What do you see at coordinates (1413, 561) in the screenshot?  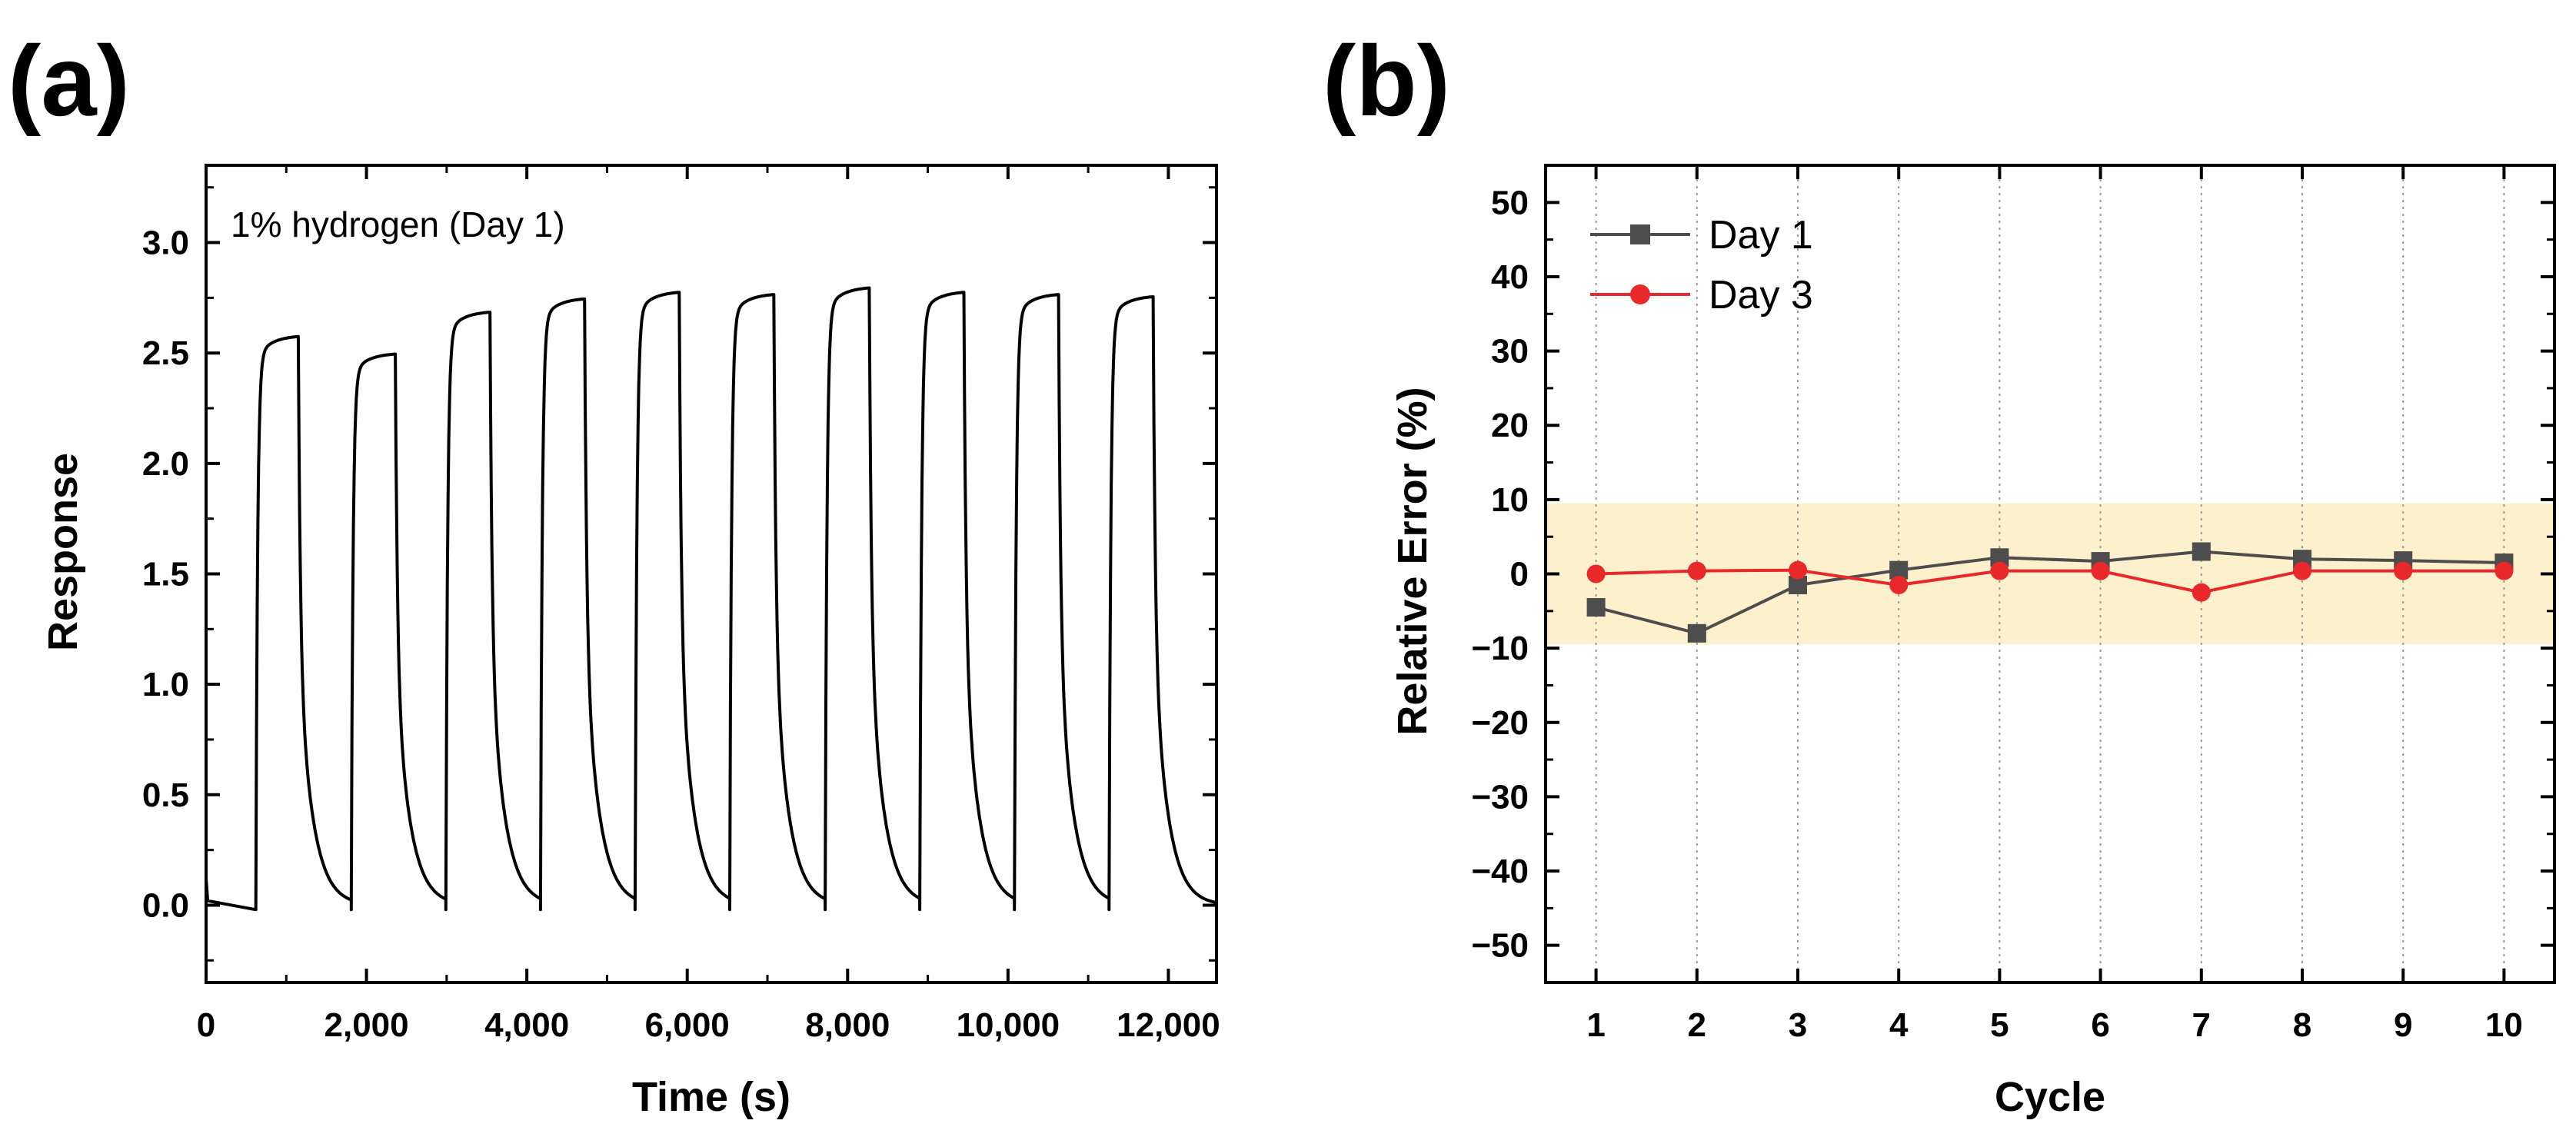 I see `chart-b-y-axis-title: Relative Error (%)` at bounding box center [1413, 561].